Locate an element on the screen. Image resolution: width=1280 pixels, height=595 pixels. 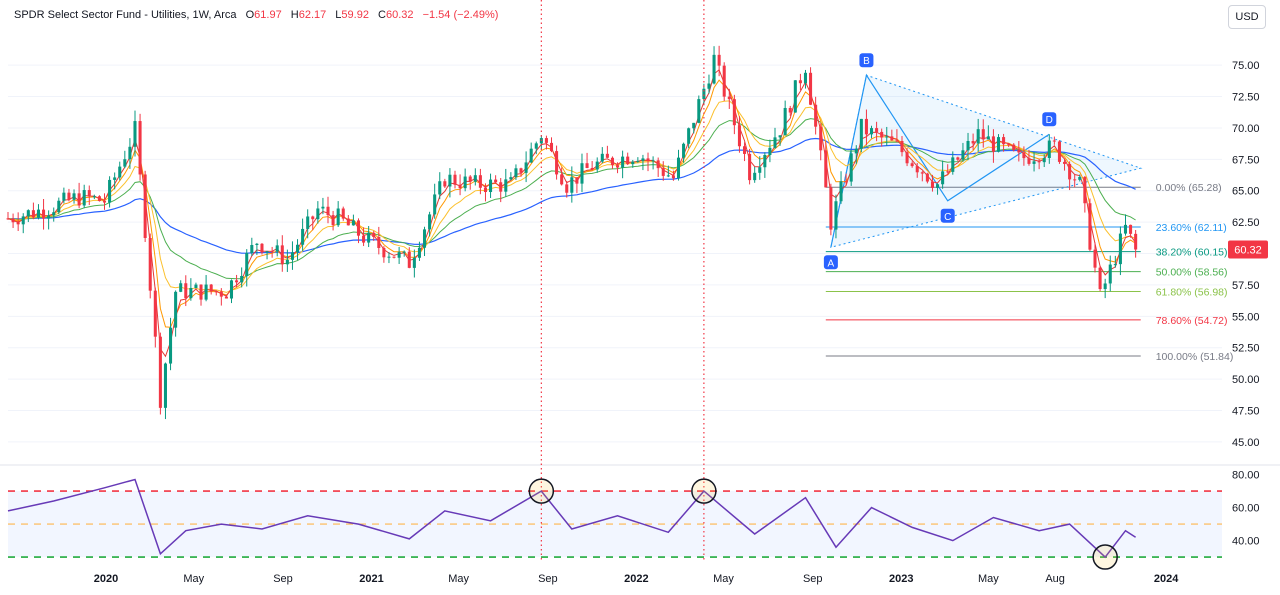
price-tick-label: 55.00 is located at coordinates (1246, 317).